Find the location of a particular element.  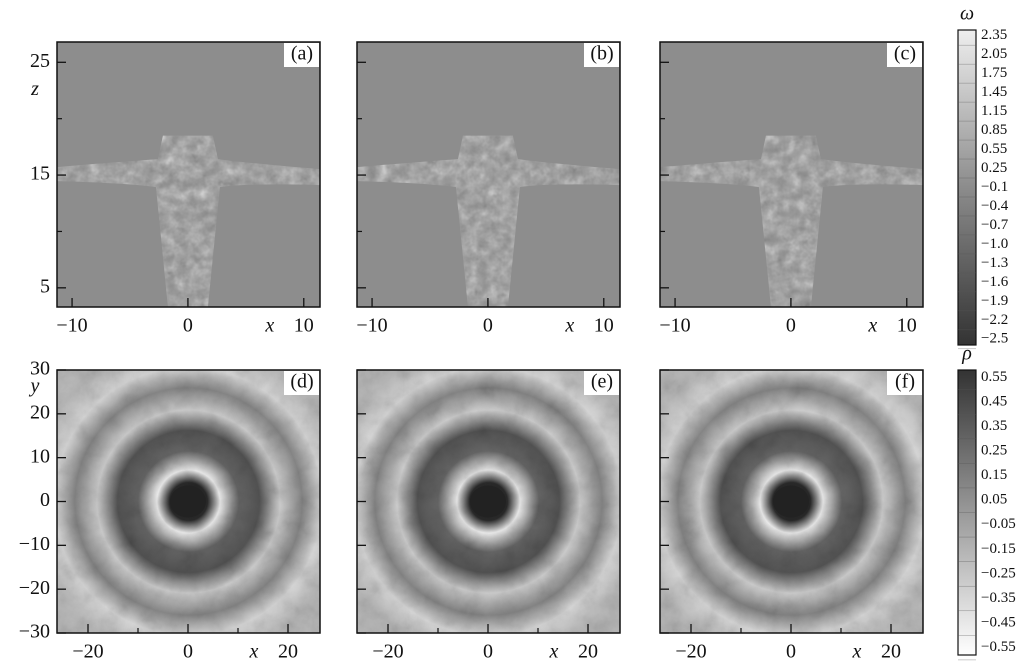

colorbar-level: −1.9 is located at coordinates (994, 301).